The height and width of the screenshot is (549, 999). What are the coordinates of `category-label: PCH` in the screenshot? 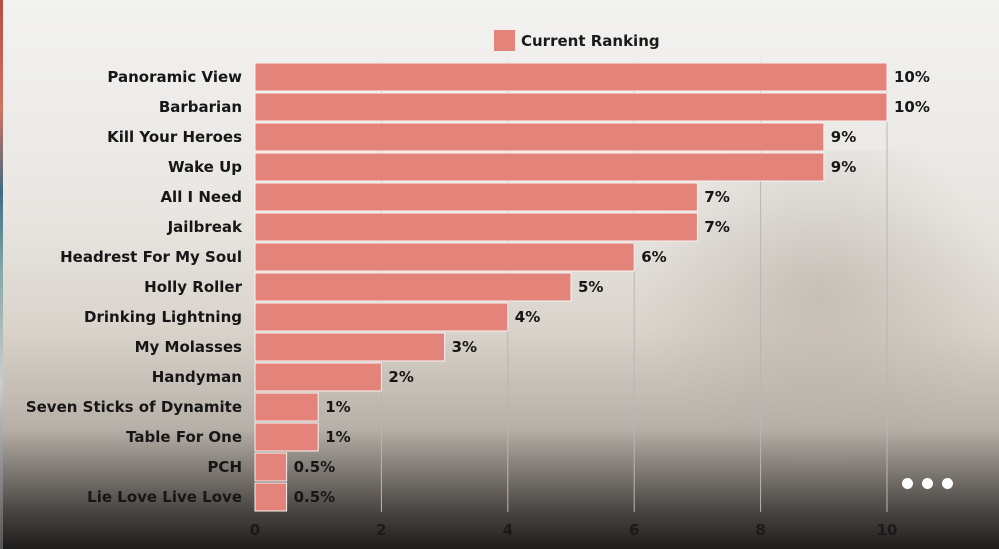 It's located at (224, 467).